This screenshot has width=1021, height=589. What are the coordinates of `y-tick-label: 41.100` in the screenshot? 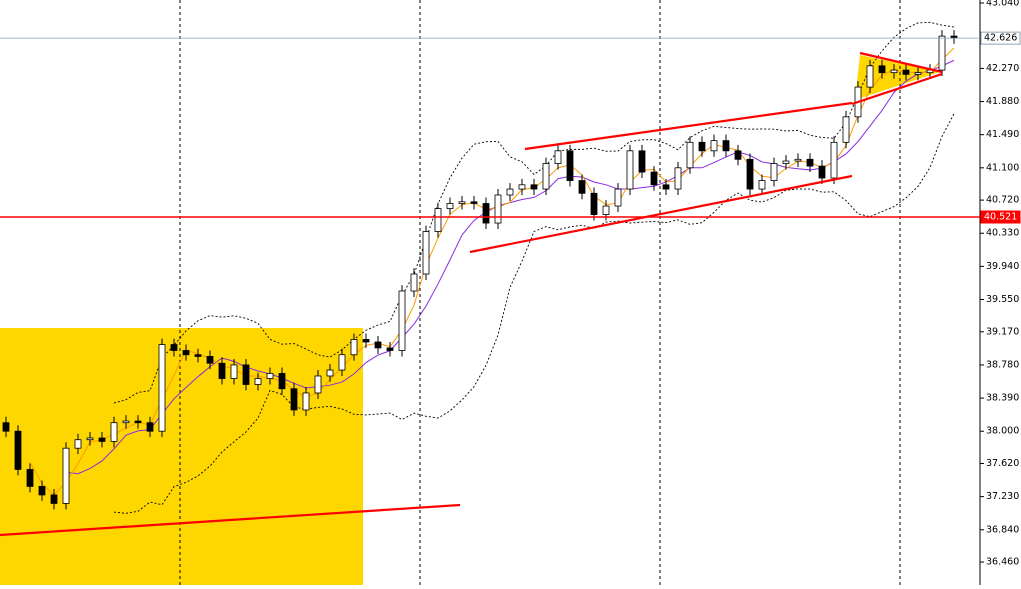 It's located at (1002, 167).